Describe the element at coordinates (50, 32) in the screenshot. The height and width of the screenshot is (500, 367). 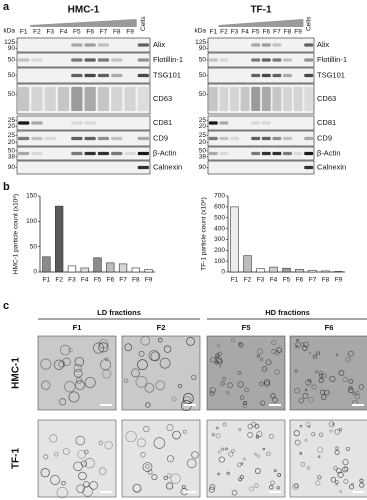
I see `lane-label: F3` at that location.